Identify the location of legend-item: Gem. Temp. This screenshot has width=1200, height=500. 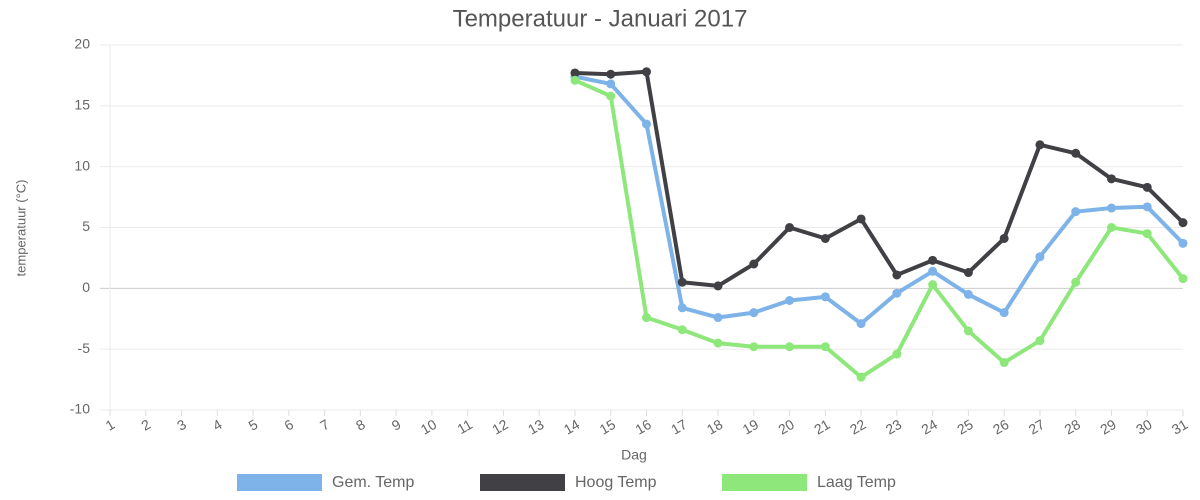
(326, 482).